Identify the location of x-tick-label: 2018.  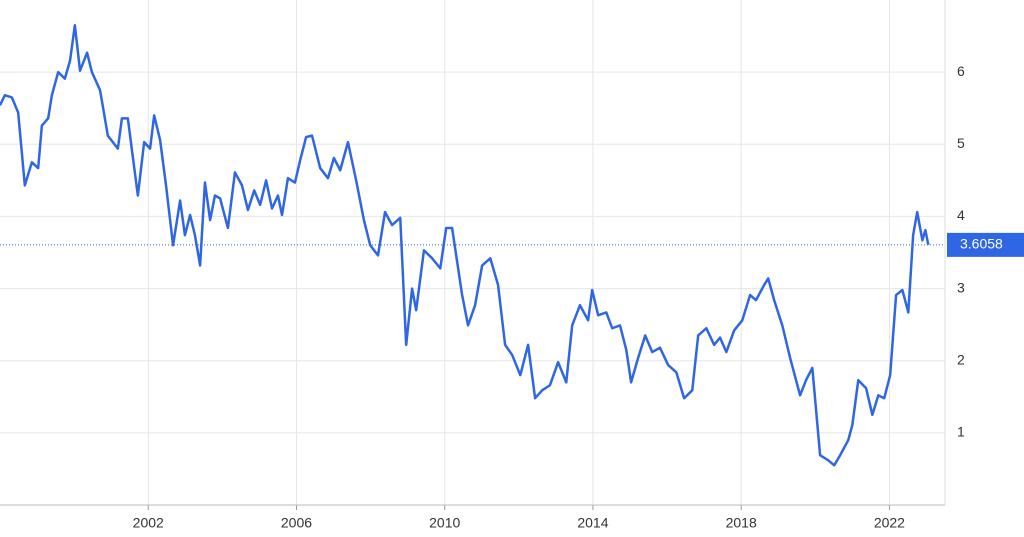
(741, 523).